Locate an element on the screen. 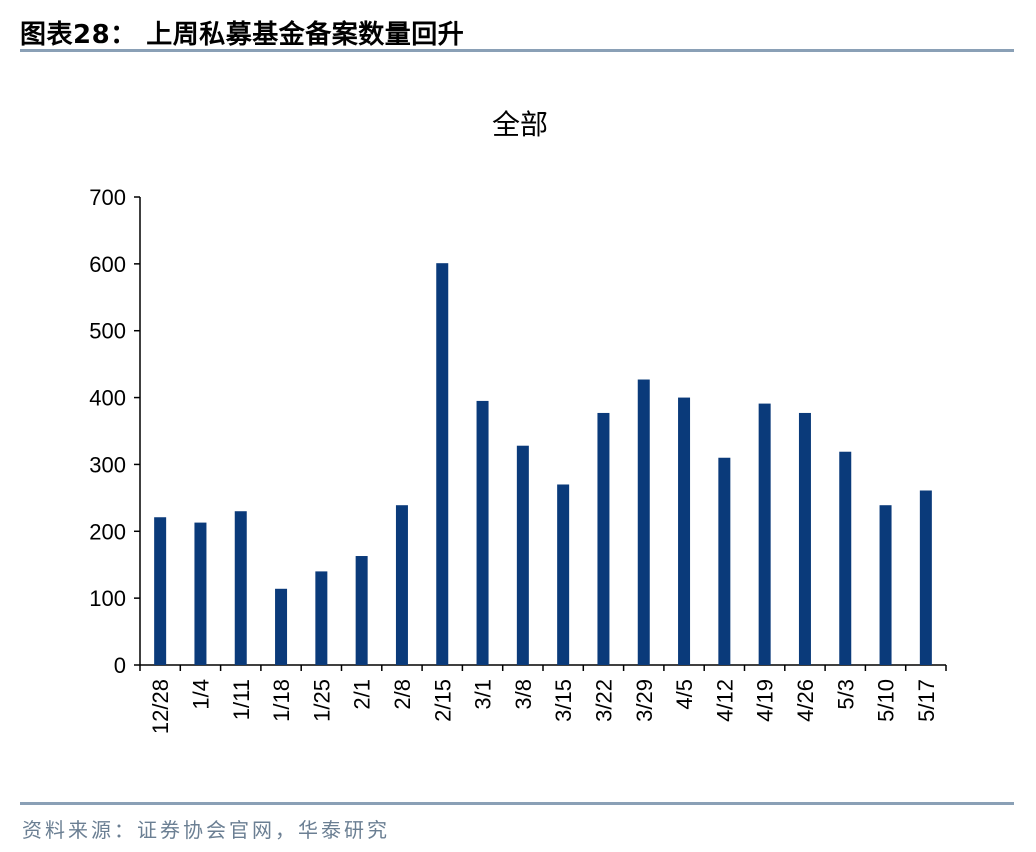 The height and width of the screenshot is (852, 1036). x-tick-label: 5/17 is located at coordinates (926, 700).